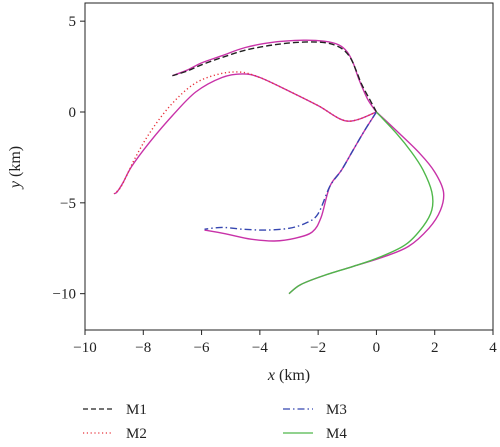  What do you see at coordinates (84, 348) in the screenshot?
I see `x-tick-label: −10` at bounding box center [84, 348].